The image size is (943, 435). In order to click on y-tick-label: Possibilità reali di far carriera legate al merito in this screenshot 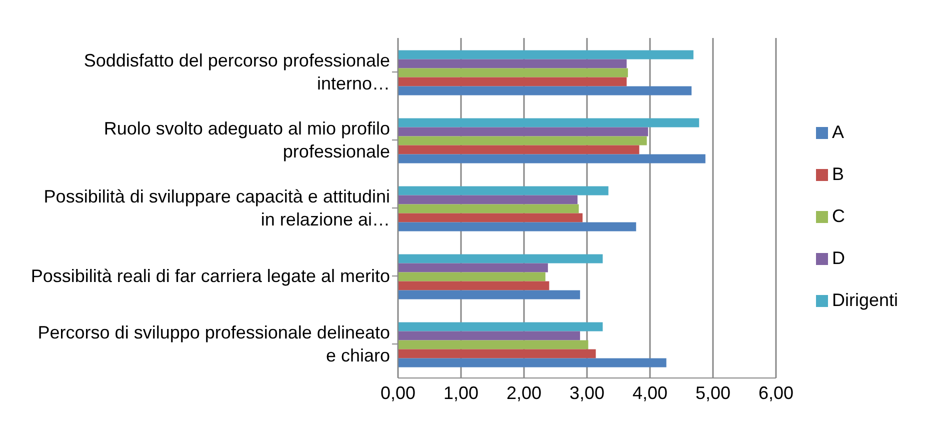, I will do `click(210, 276)`.